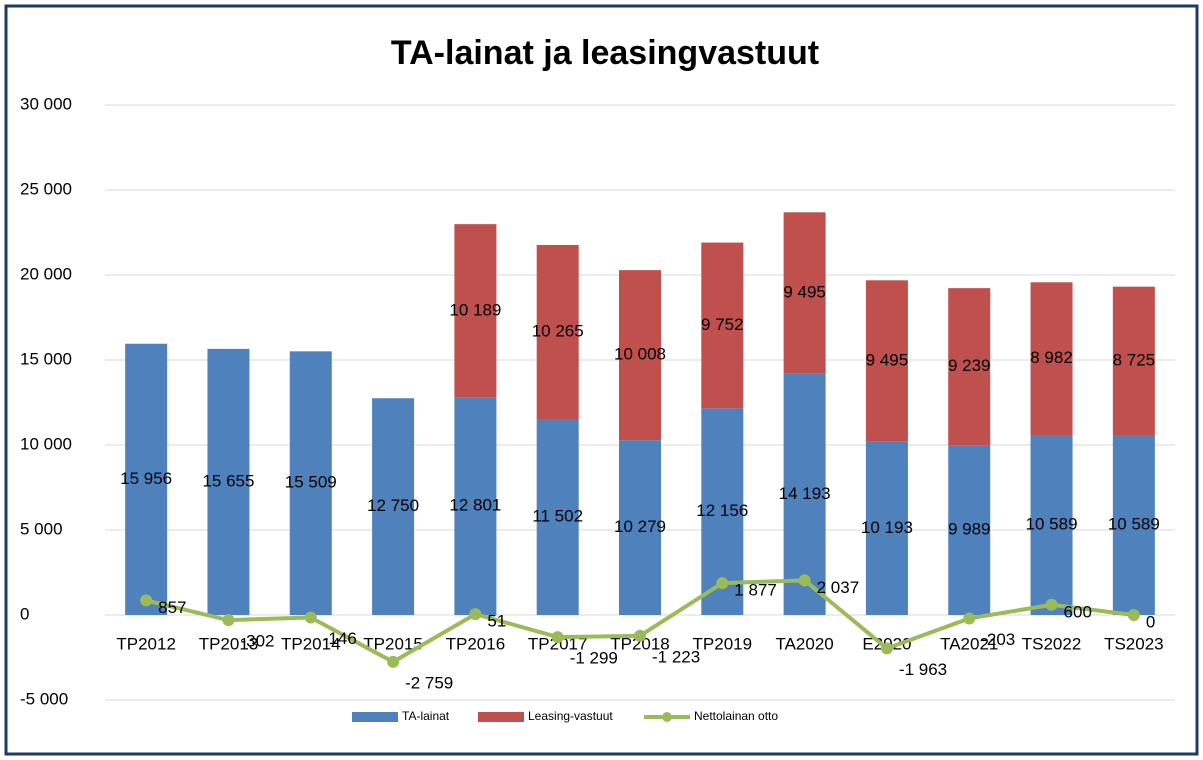 Image resolution: width=1203 pixels, height=760 pixels. I want to click on data-label: -203, so click(998, 639).